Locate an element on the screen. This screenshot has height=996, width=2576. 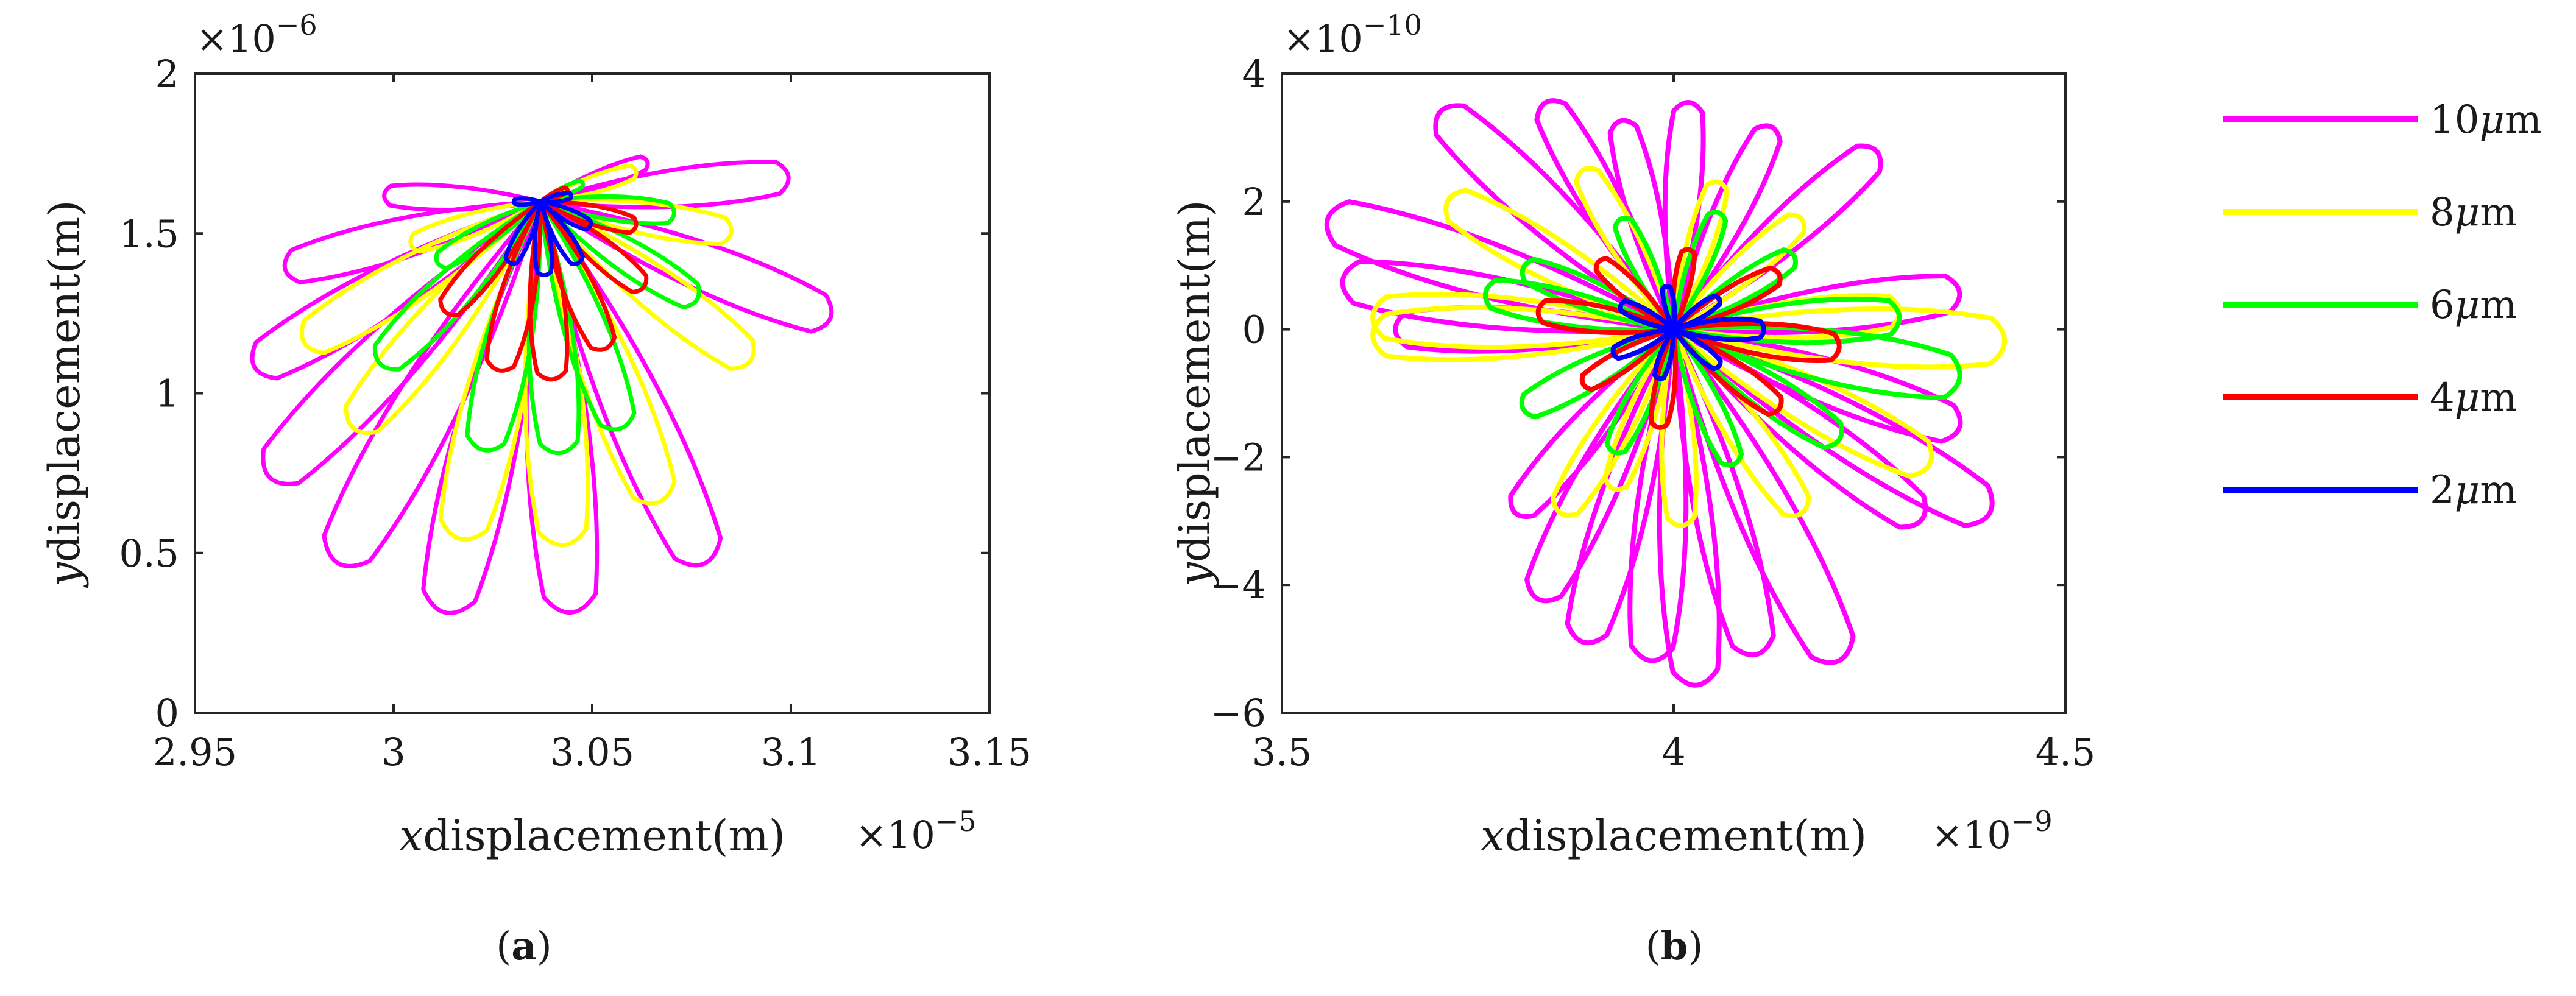
y-tick-label: 0.5 is located at coordinates (149, 553).